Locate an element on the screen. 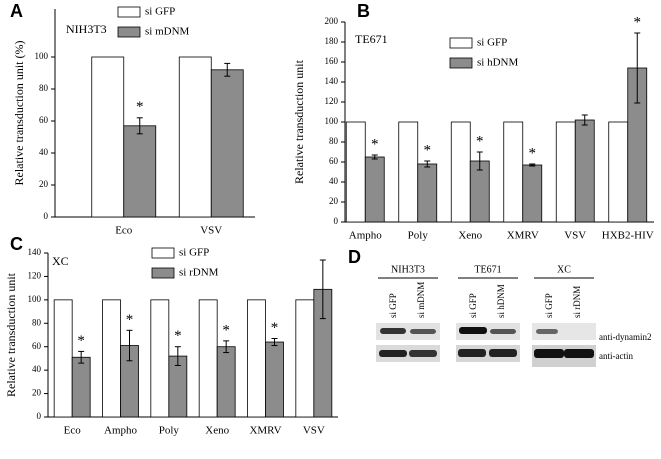 This screenshot has width=661, height=459. legend-label: si mDNM is located at coordinates (167, 32).